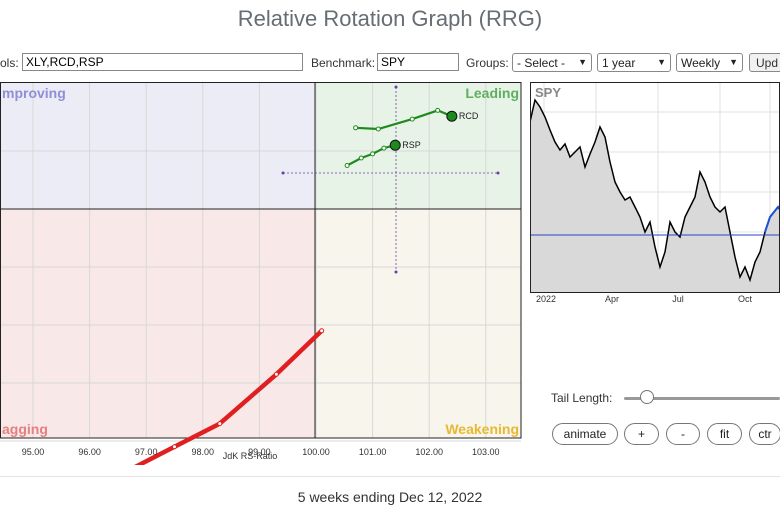 The height and width of the screenshot is (511, 780). Describe the element at coordinates (429, 452) in the screenshot. I see `x-tick-label: 102.00` at that location.